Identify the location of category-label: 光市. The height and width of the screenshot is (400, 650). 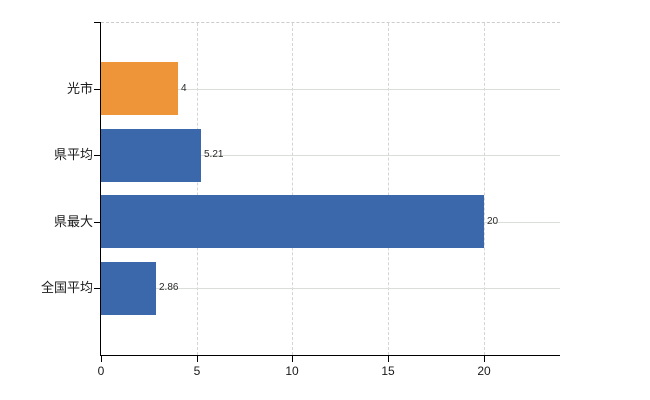
(79, 88).